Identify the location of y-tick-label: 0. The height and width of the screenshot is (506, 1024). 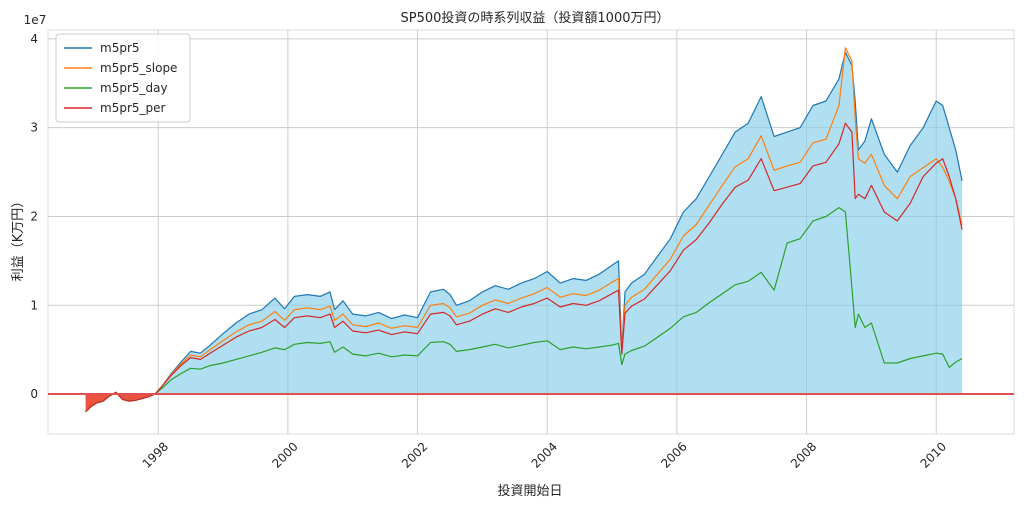
(34, 394).